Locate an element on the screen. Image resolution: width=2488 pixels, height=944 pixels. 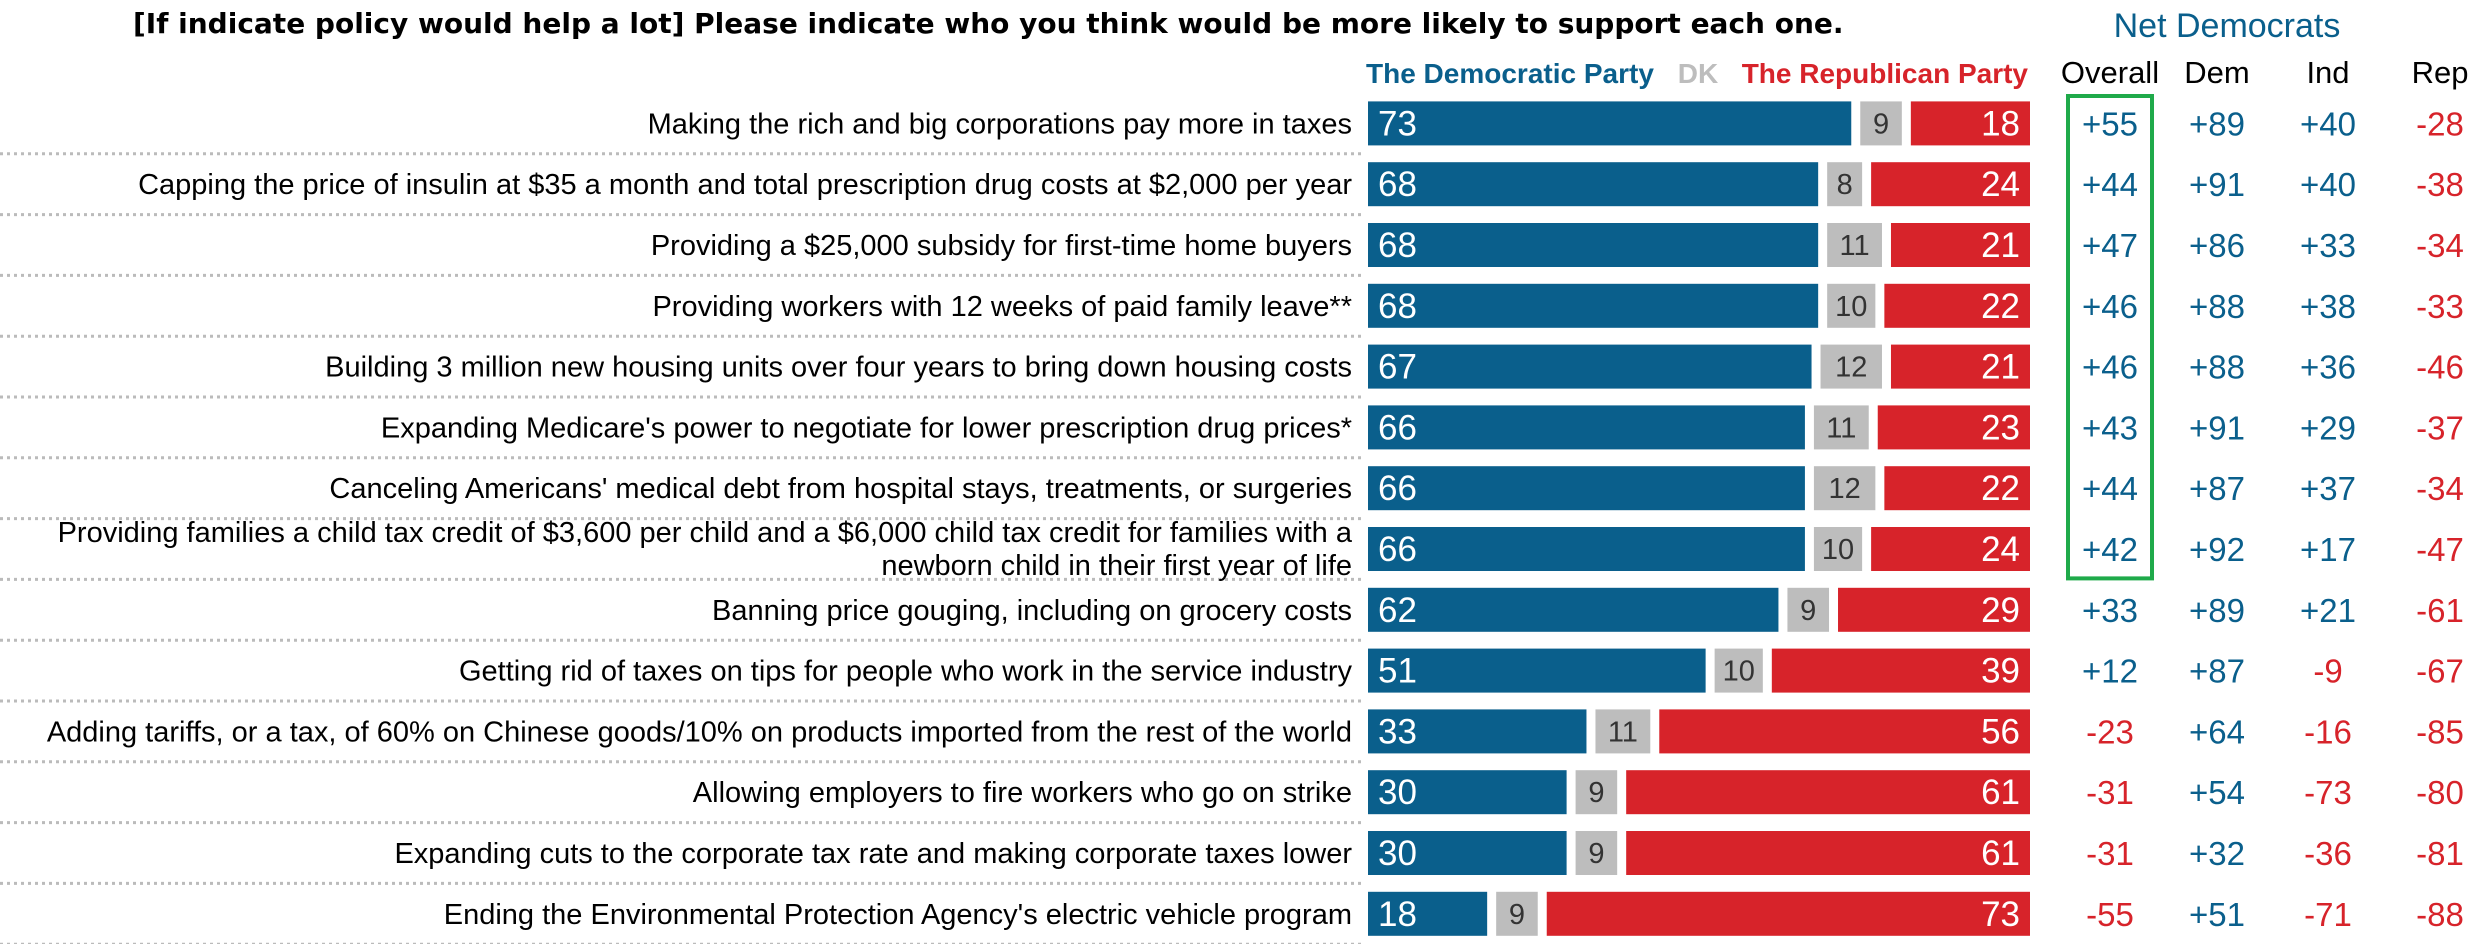
net-value-dem: +92 is located at coordinates (2217, 549).